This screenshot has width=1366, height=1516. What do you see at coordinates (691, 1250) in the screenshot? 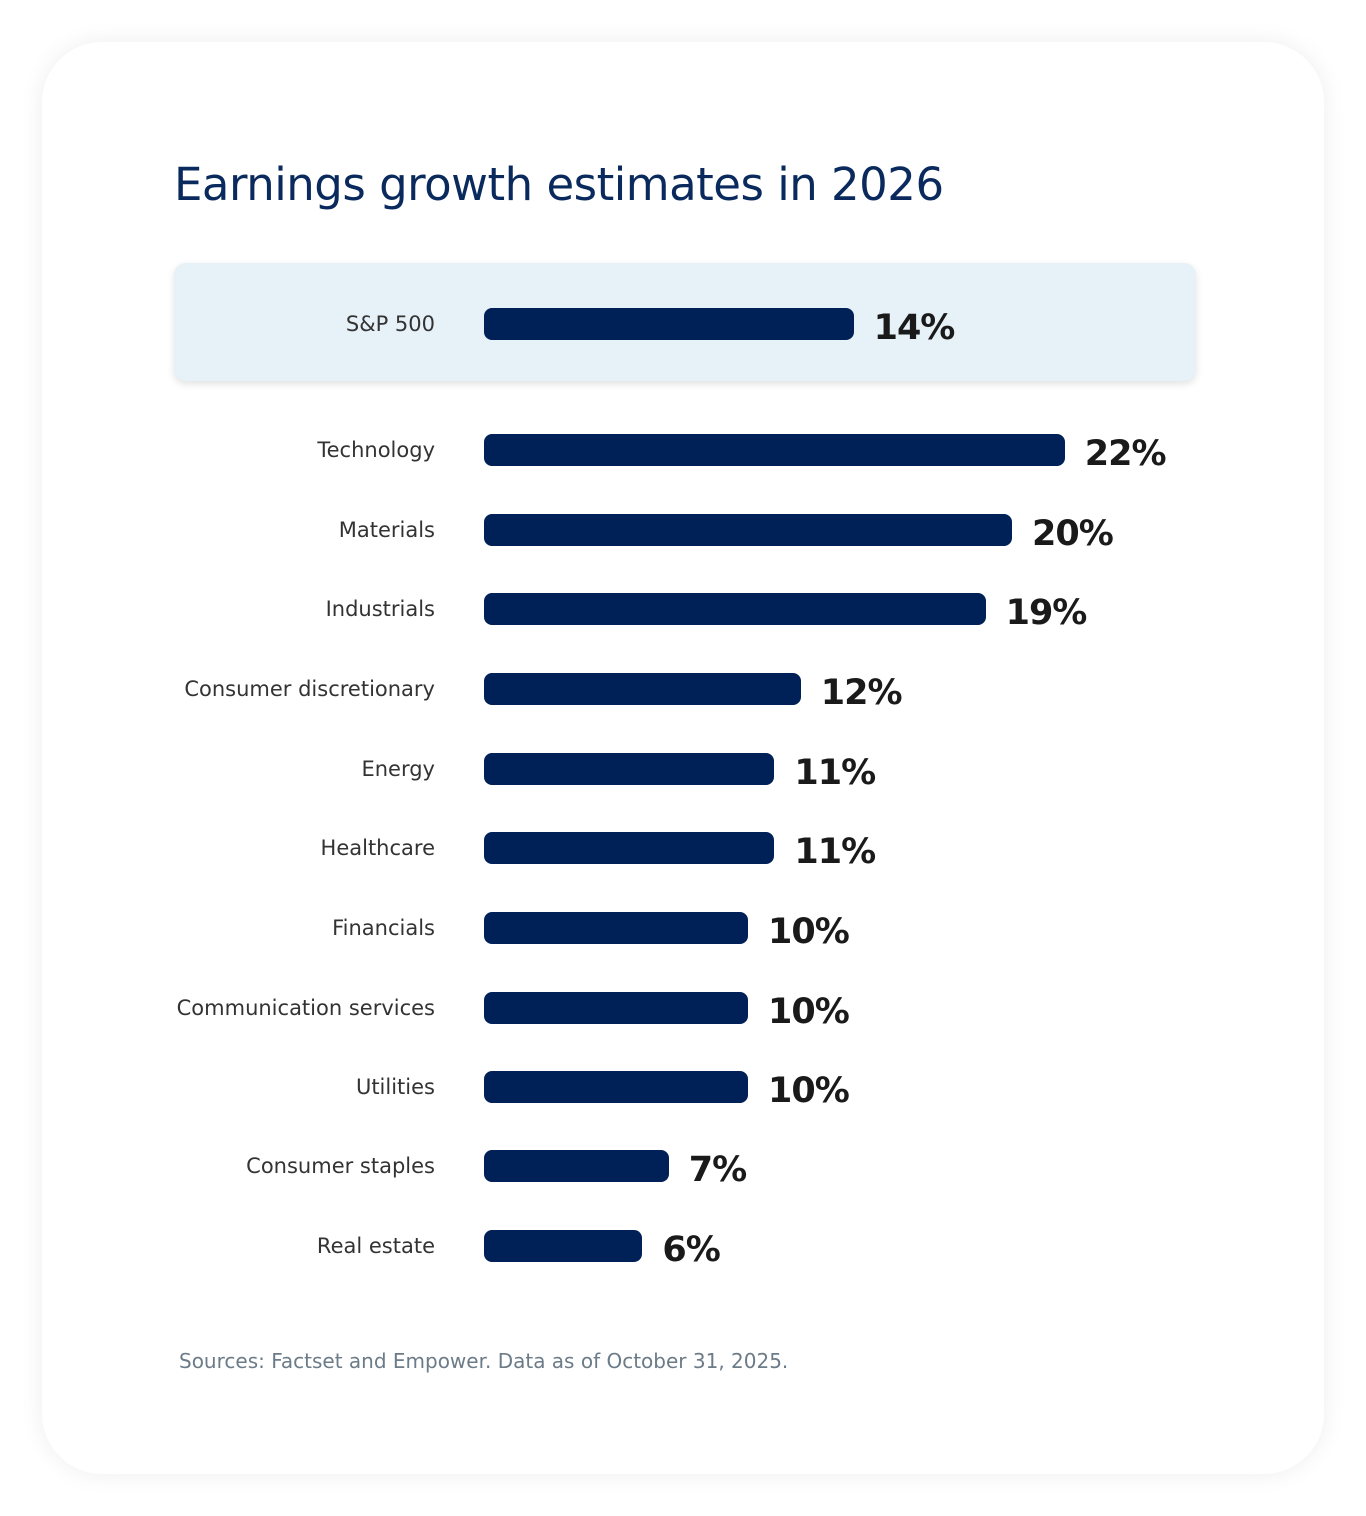
I see `value-label: 6%` at bounding box center [691, 1250].